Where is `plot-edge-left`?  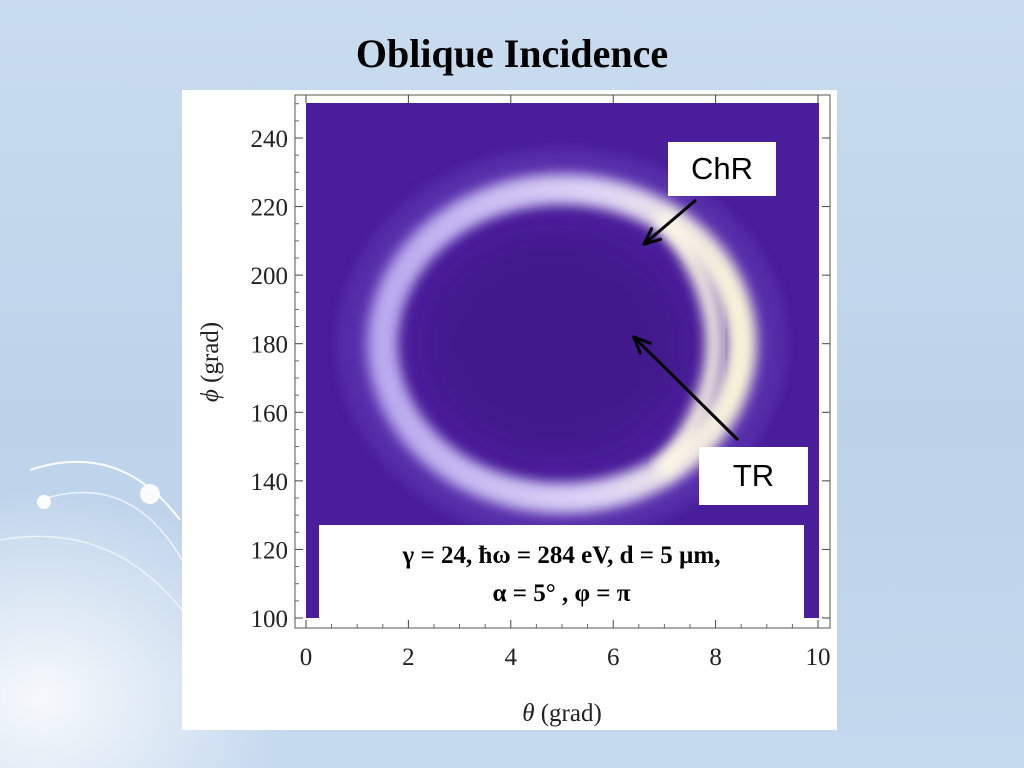
plot-edge-left is located at coordinates (300, 361).